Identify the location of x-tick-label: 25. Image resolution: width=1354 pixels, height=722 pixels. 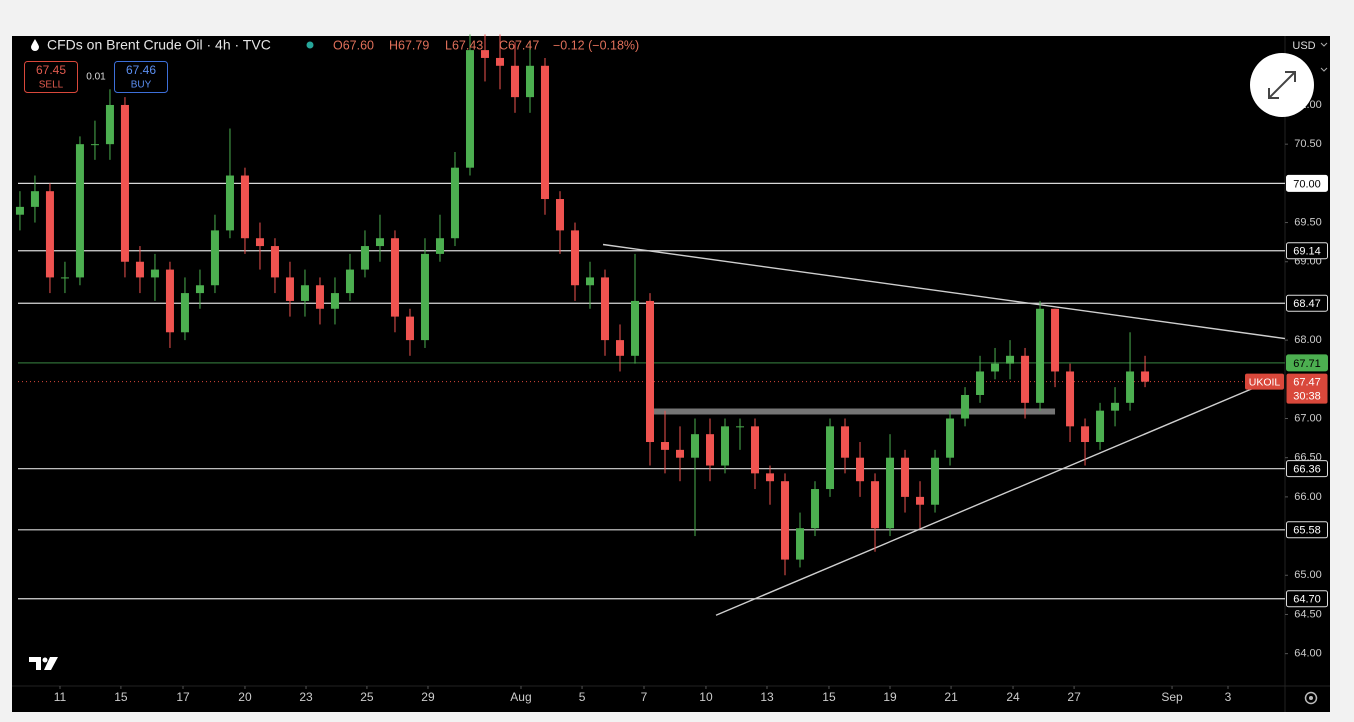
(367, 697).